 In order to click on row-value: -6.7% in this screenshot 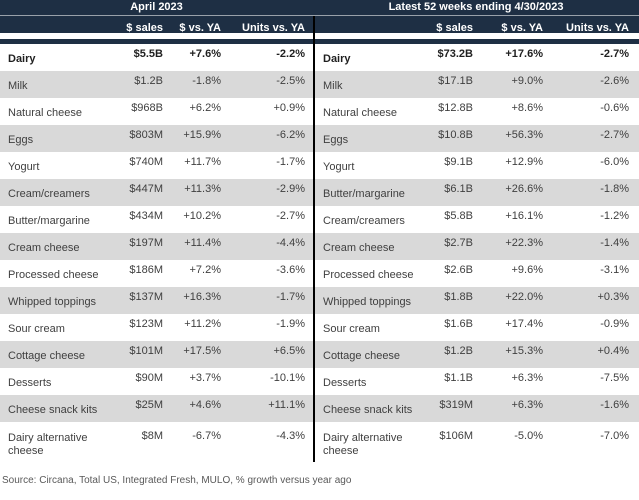, I will do `click(206, 436)`.